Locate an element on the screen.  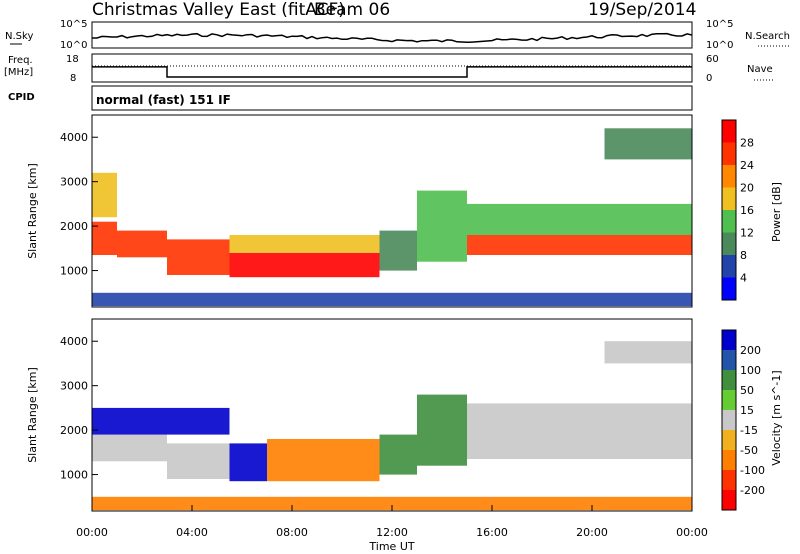
velocity-colorbar-tick-4: -15 is located at coordinates (749, 430).